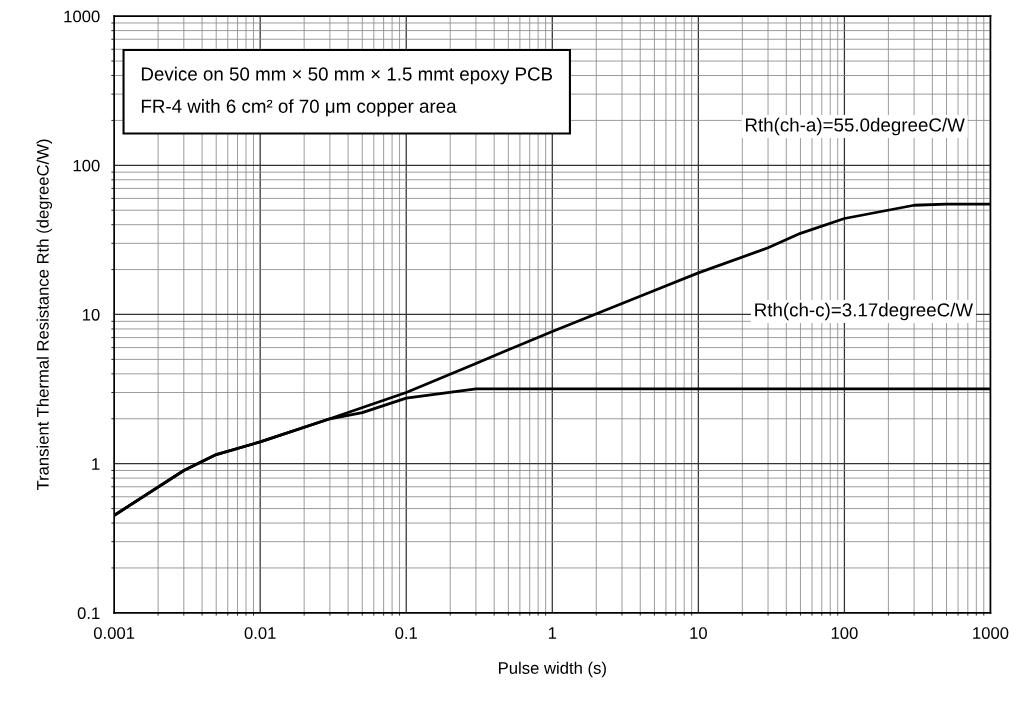 The width and height of the screenshot is (1019, 702). What do you see at coordinates (114, 633) in the screenshot?
I see `x-tick-label: 0.001` at bounding box center [114, 633].